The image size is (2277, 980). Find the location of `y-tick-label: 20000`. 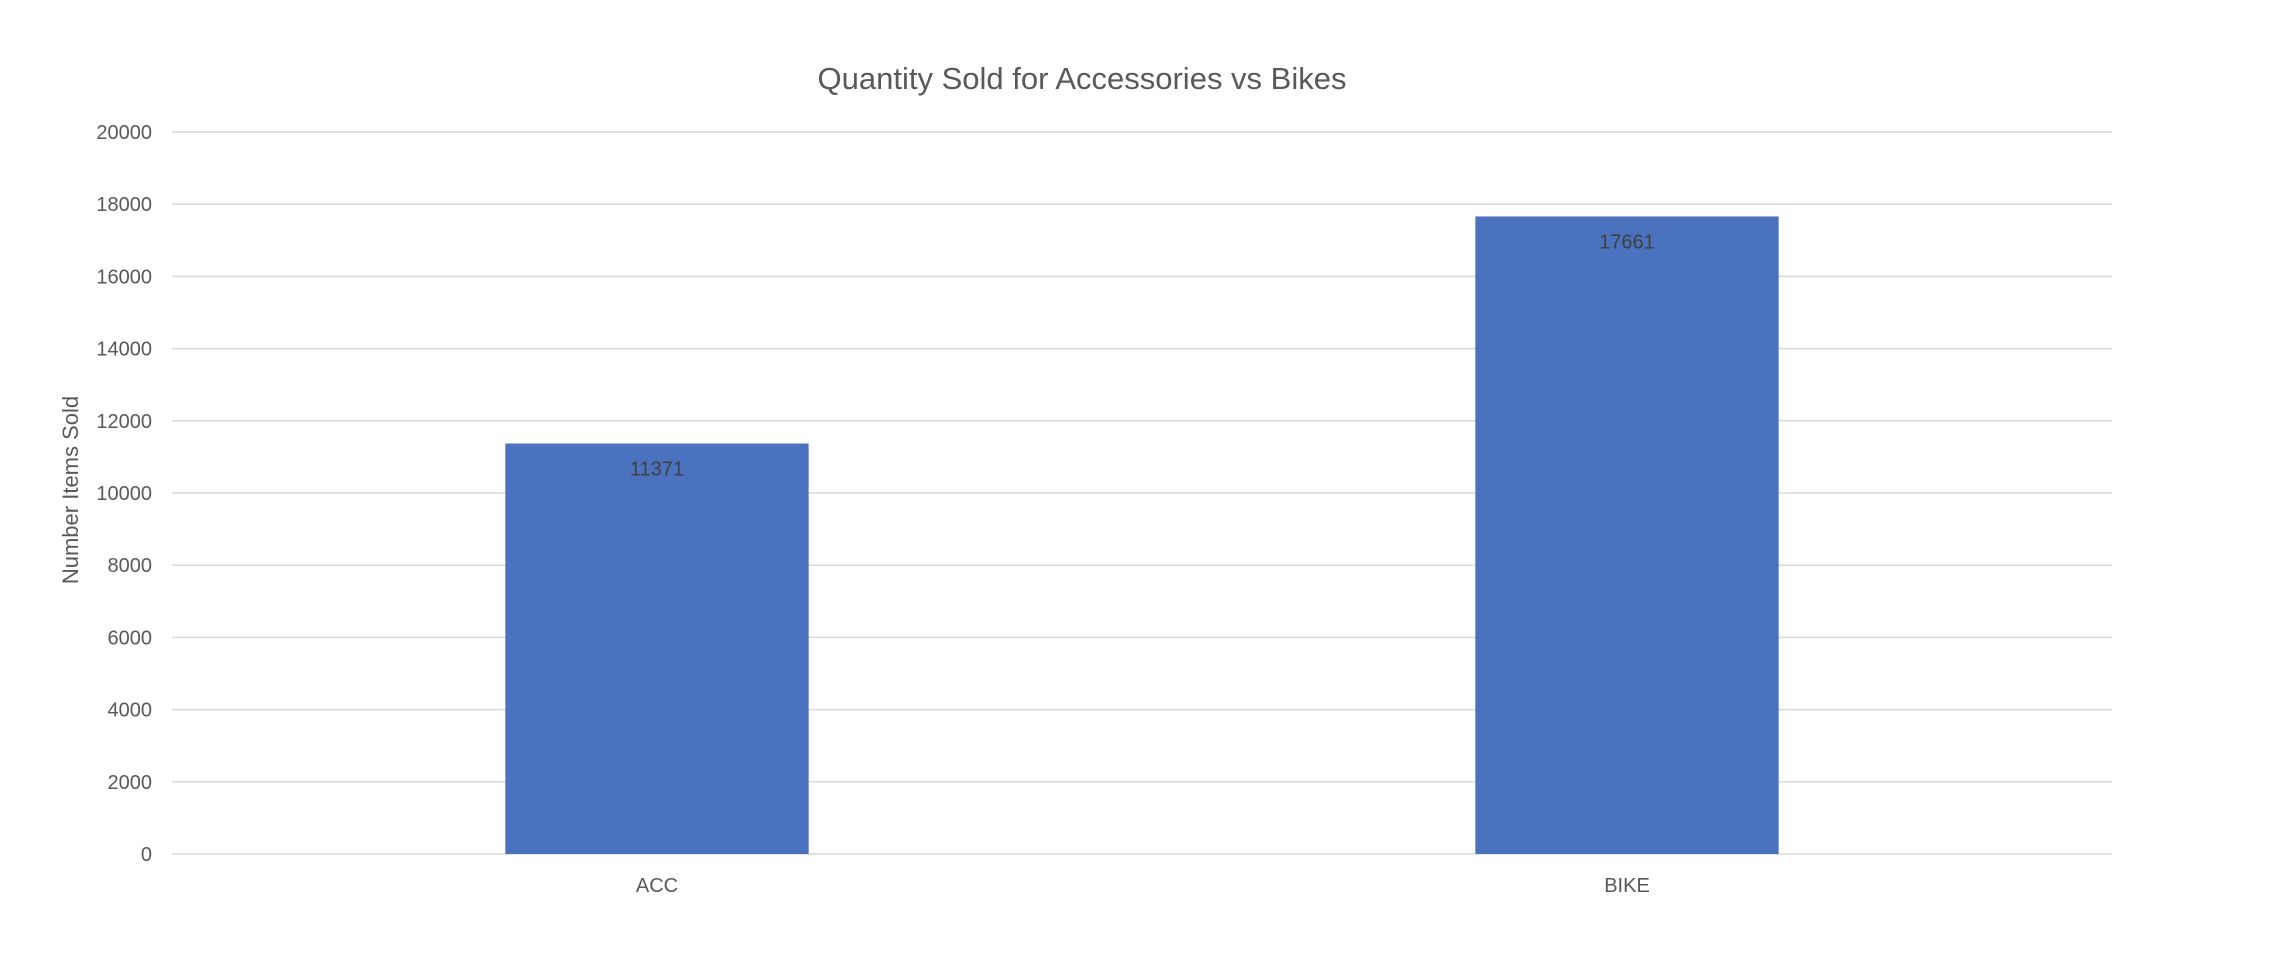

y-tick-label: 20000 is located at coordinates (124, 133).